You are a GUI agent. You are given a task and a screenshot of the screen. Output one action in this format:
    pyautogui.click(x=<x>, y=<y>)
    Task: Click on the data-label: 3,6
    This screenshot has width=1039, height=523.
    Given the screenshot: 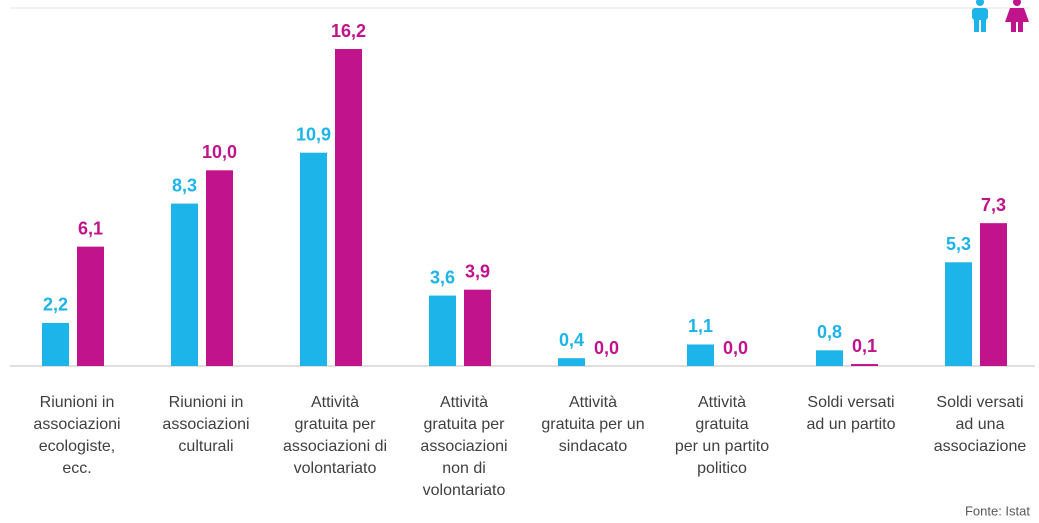 What is the action you would take?
    pyautogui.click(x=442, y=277)
    